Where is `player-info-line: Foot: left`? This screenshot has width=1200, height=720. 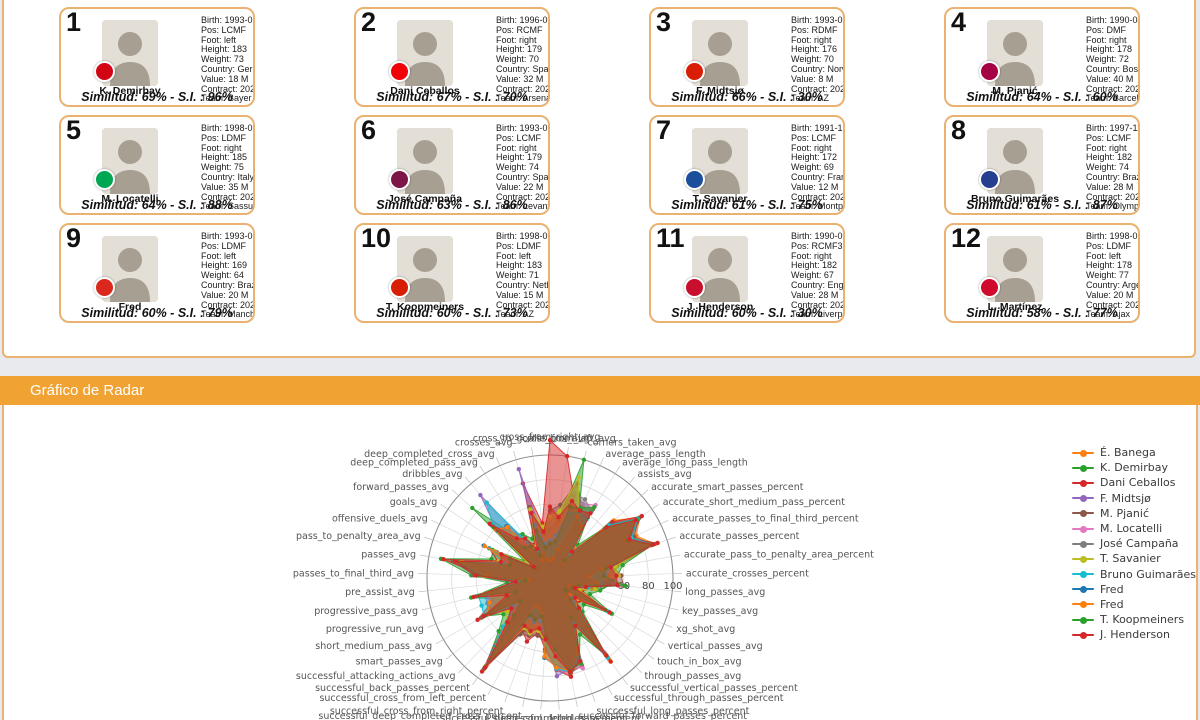
player-info-line: Foot: left is located at coordinates (219, 39).